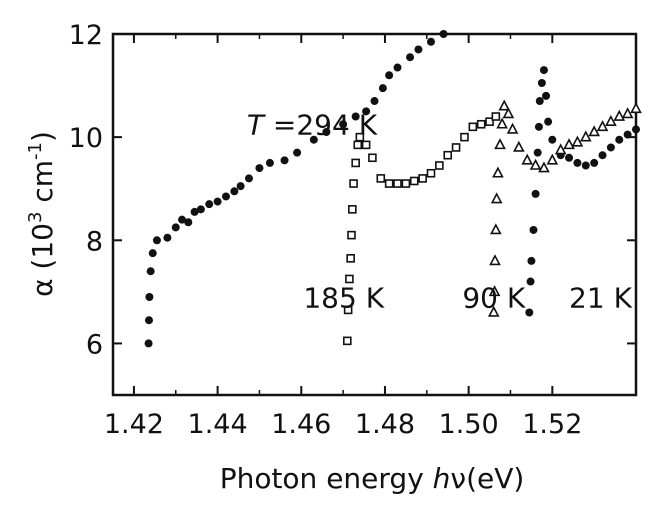  Describe the element at coordinates (385, 424) in the screenshot. I see `x-tick-label: 1.48` at that location.